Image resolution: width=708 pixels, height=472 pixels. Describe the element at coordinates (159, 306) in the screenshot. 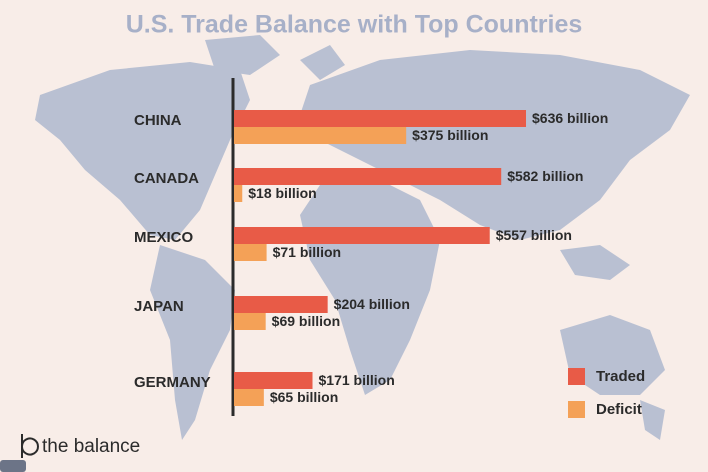

I see `category-label: JAPAN` at that location.